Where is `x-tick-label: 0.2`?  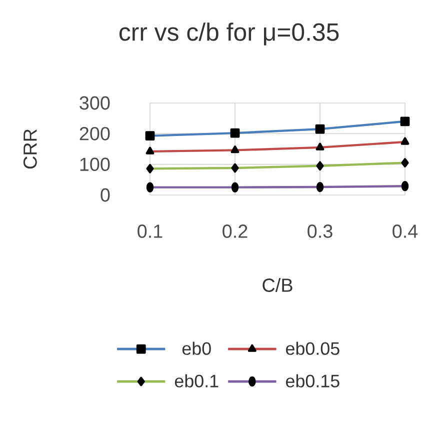
x-tick-label: 0.2 is located at coordinates (235, 231).